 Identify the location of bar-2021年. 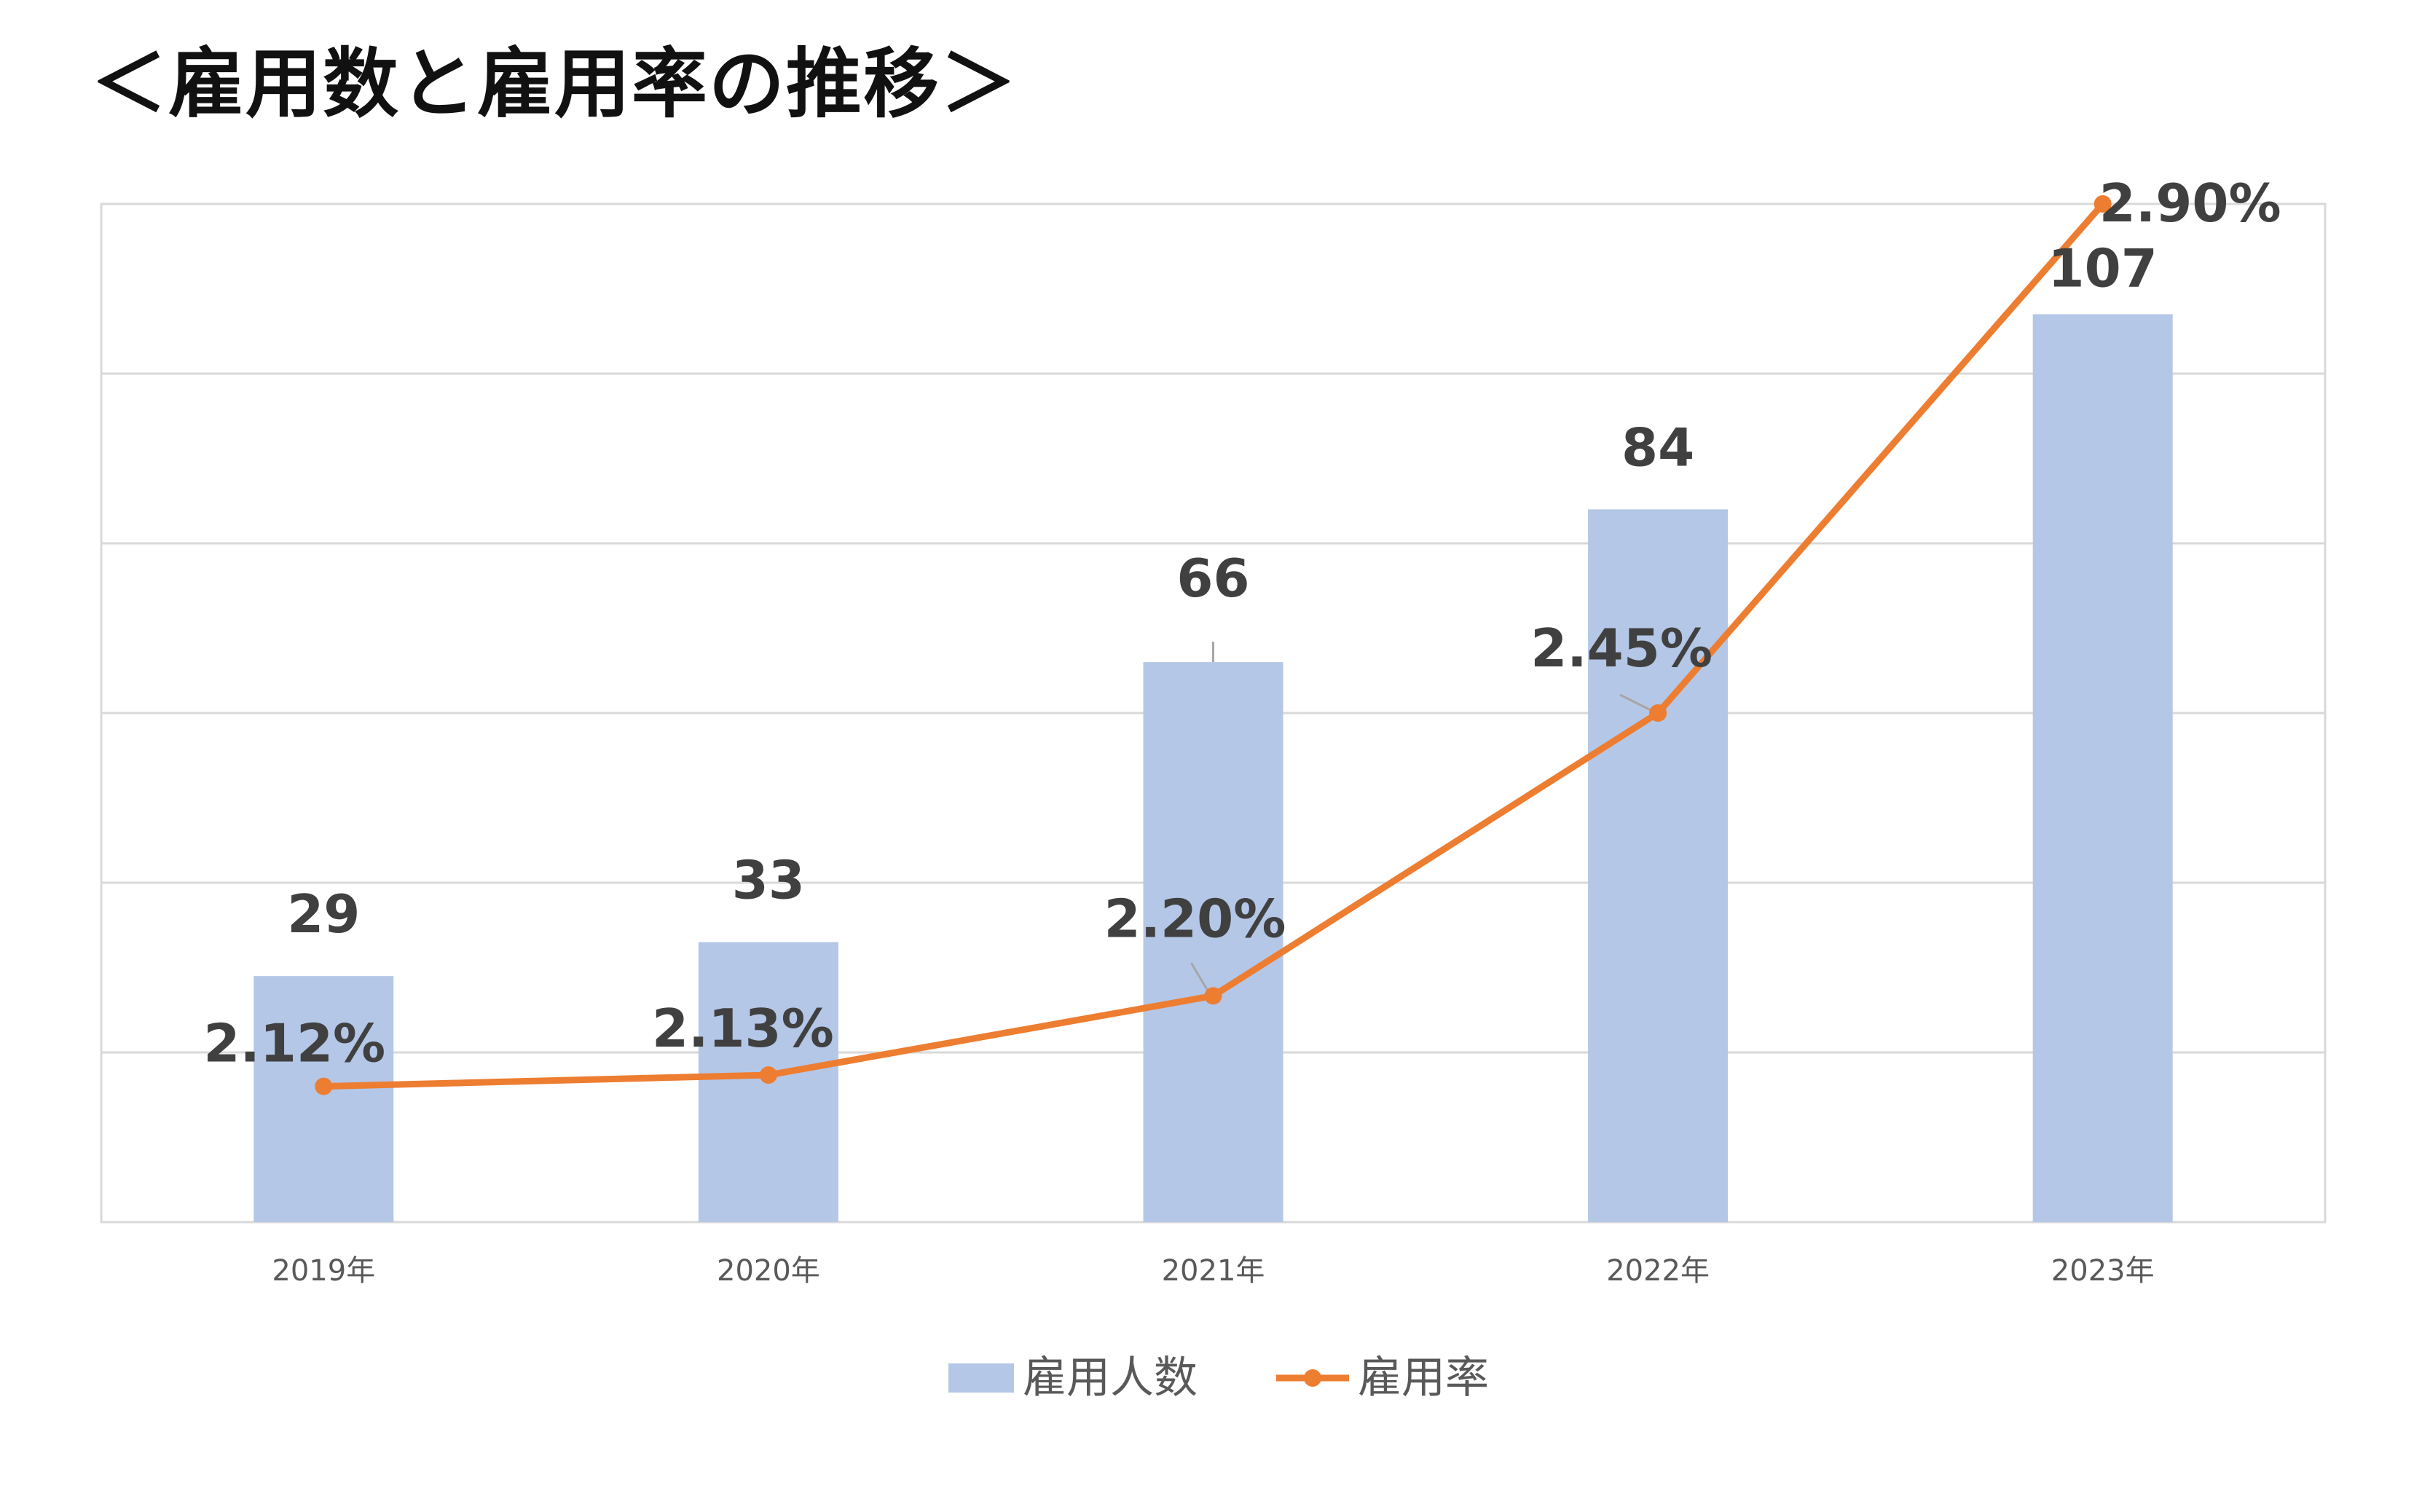
(1213, 942).